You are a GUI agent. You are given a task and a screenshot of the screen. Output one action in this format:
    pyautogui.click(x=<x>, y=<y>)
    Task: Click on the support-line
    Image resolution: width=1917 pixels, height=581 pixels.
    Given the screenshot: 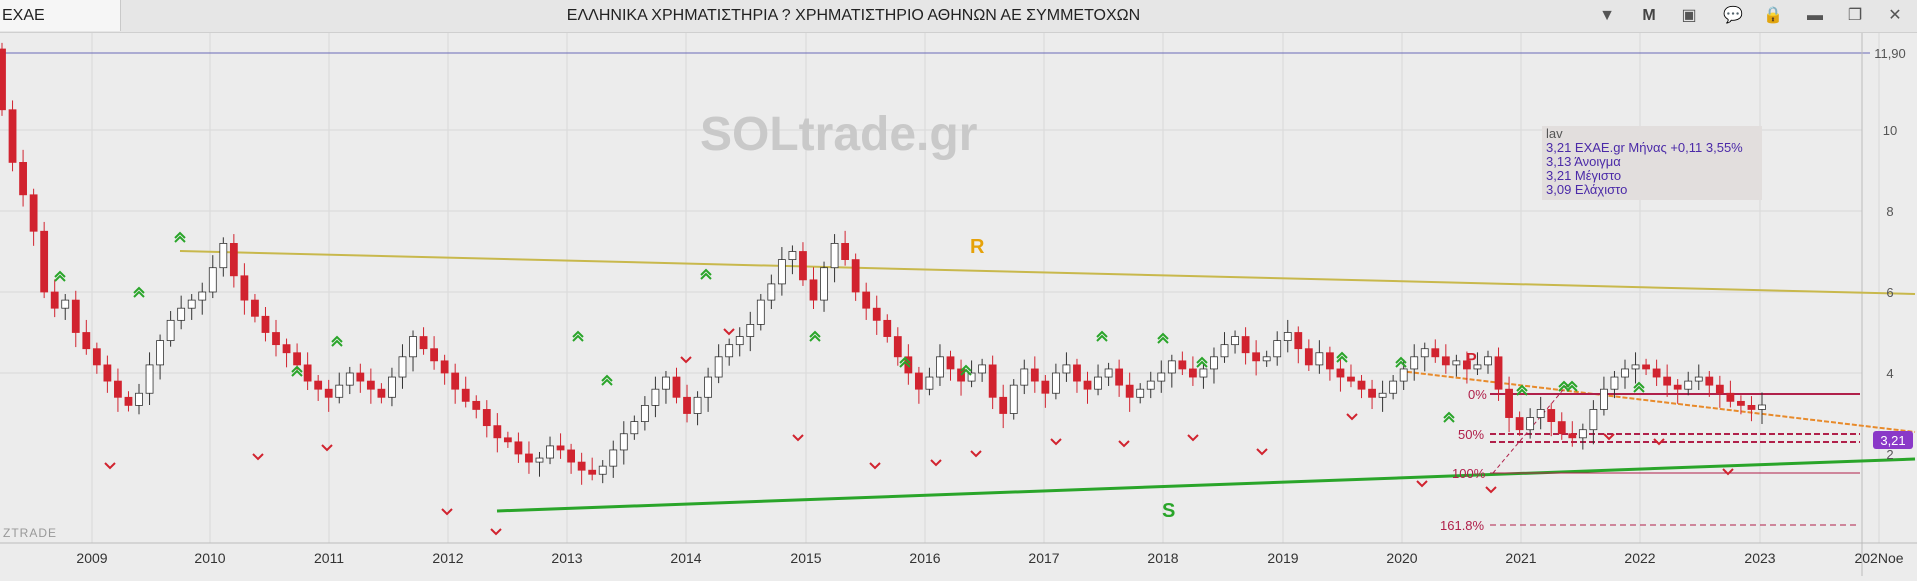 What is the action you would take?
    pyautogui.click(x=1206, y=485)
    